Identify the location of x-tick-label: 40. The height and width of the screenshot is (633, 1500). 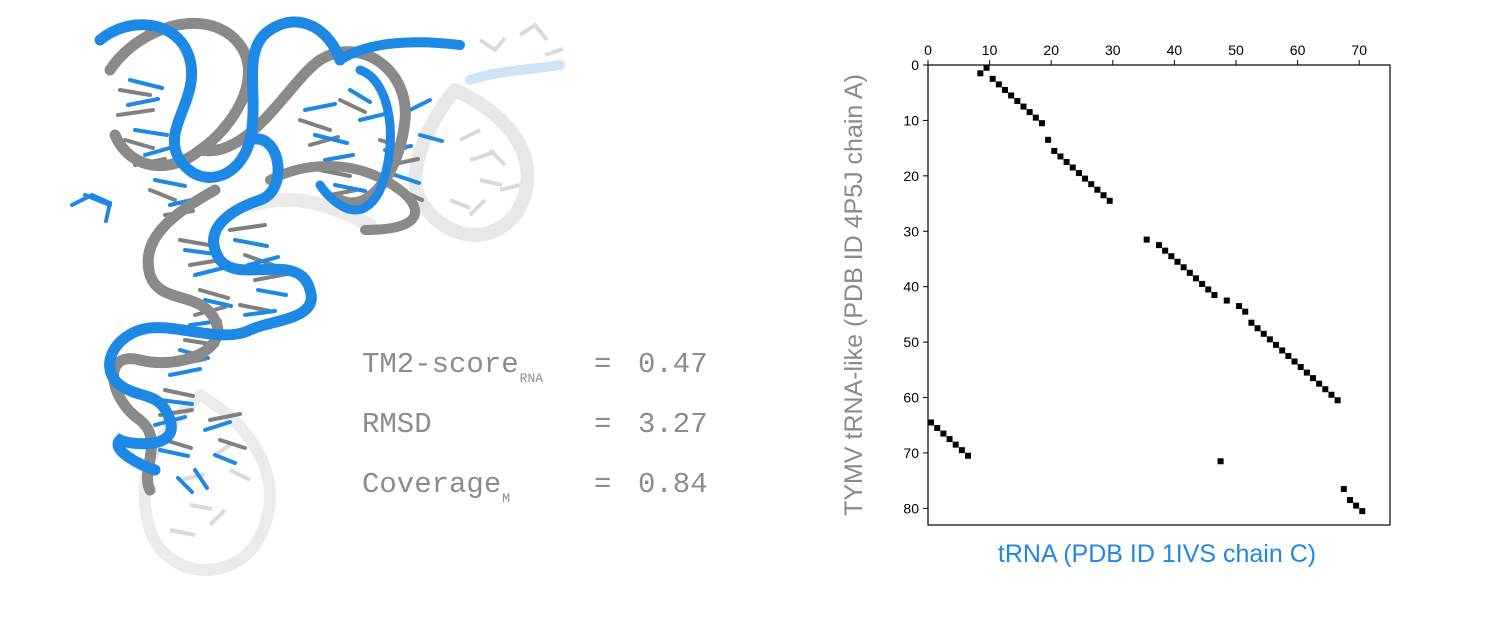
(1175, 50).